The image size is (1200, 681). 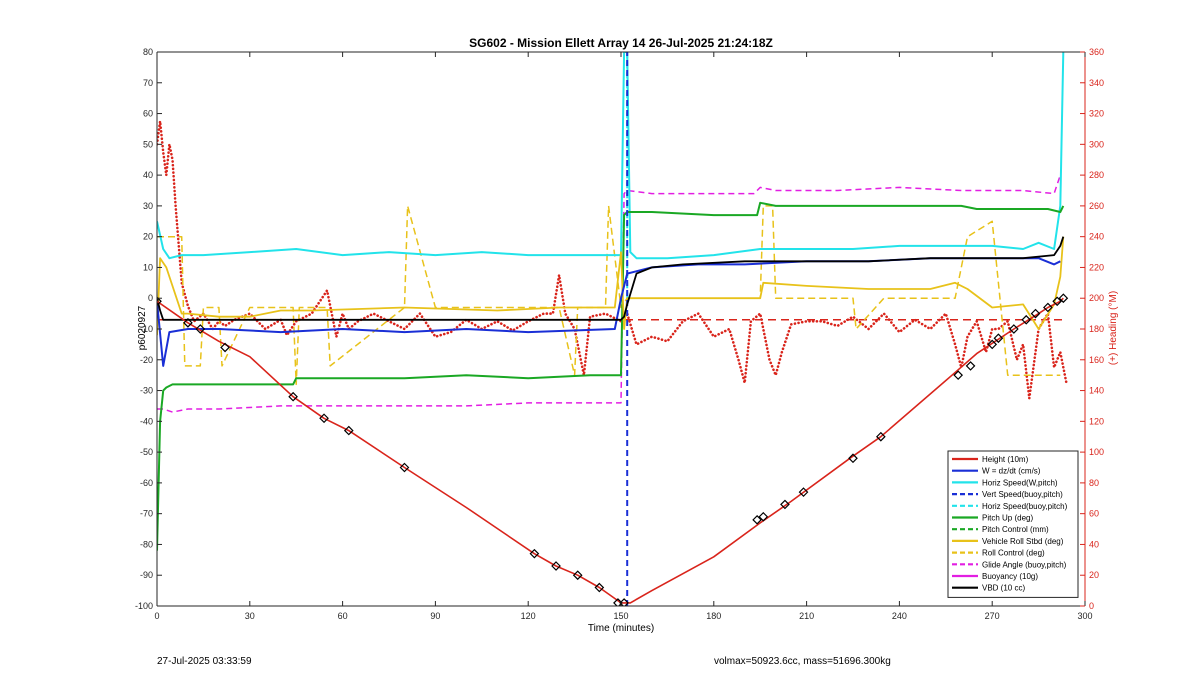 I want to click on x-tick-label: 240, so click(x=899, y=616).